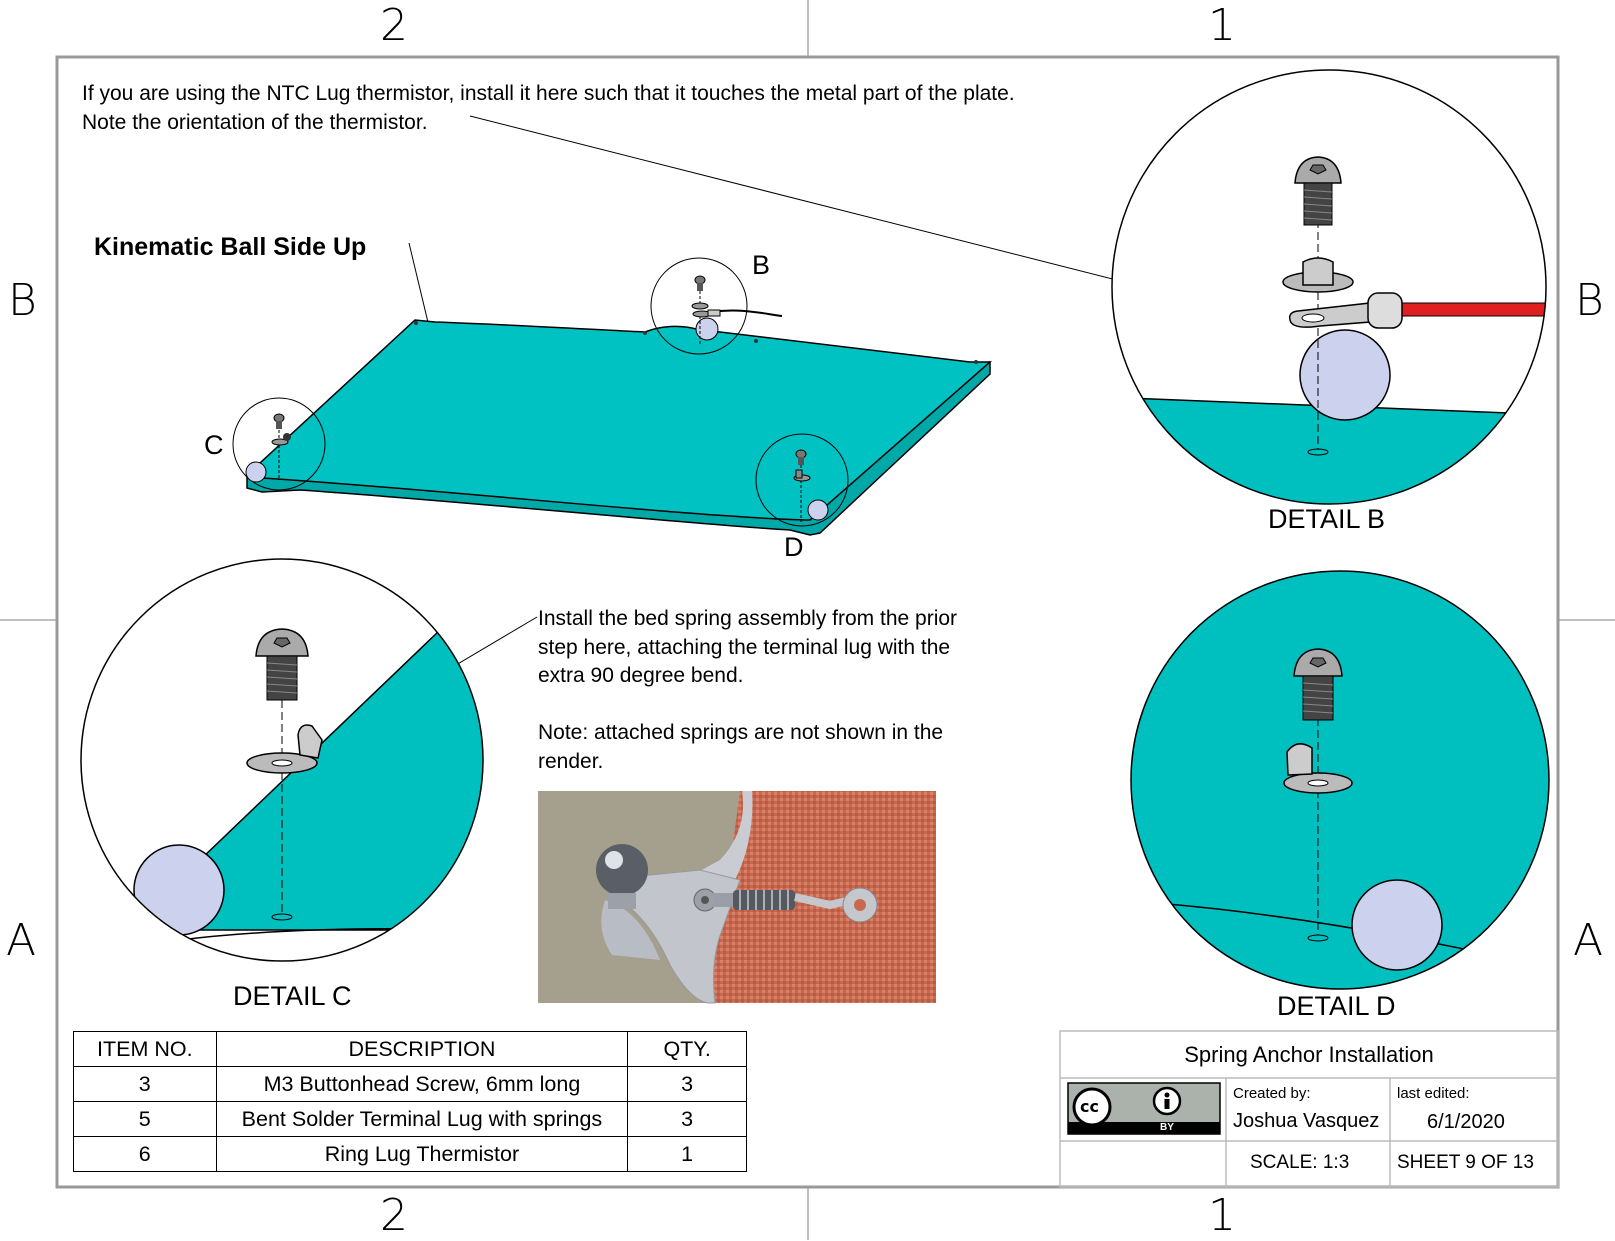 The width and height of the screenshot is (1615, 1241). I want to click on zone-label-left-b: B, so click(22, 300).